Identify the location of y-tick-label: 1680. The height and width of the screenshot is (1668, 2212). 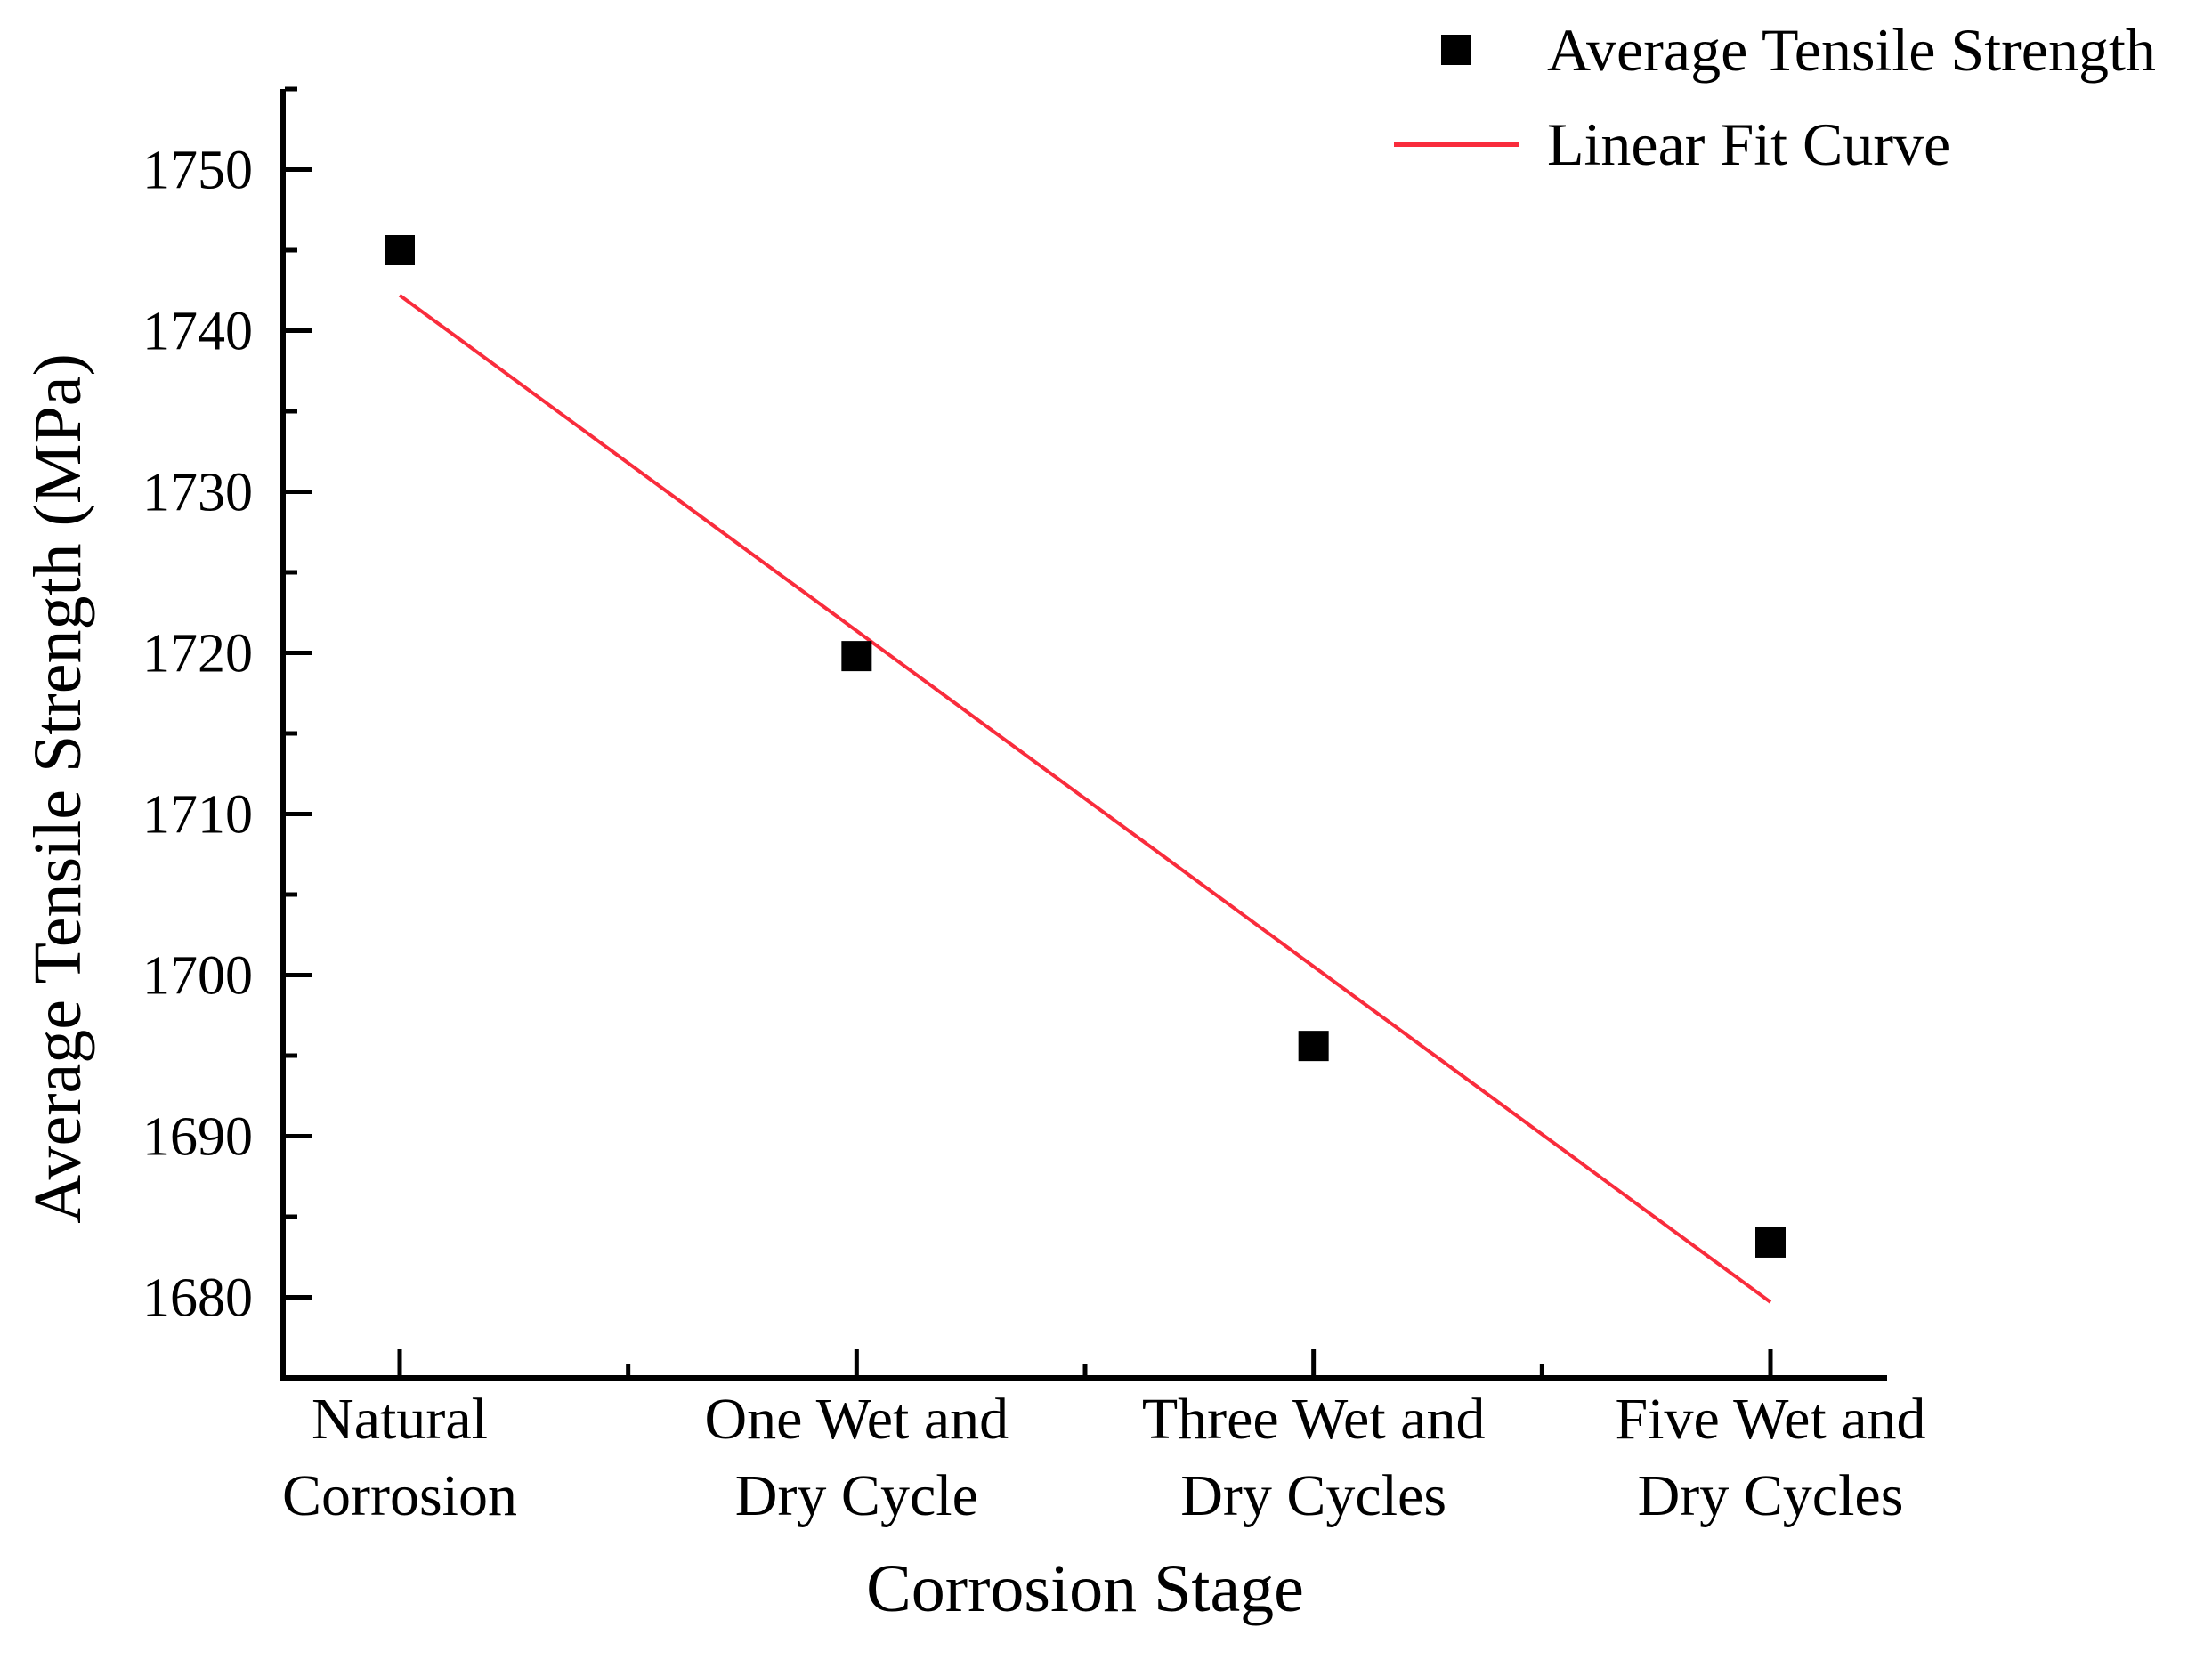
(197, 1298).